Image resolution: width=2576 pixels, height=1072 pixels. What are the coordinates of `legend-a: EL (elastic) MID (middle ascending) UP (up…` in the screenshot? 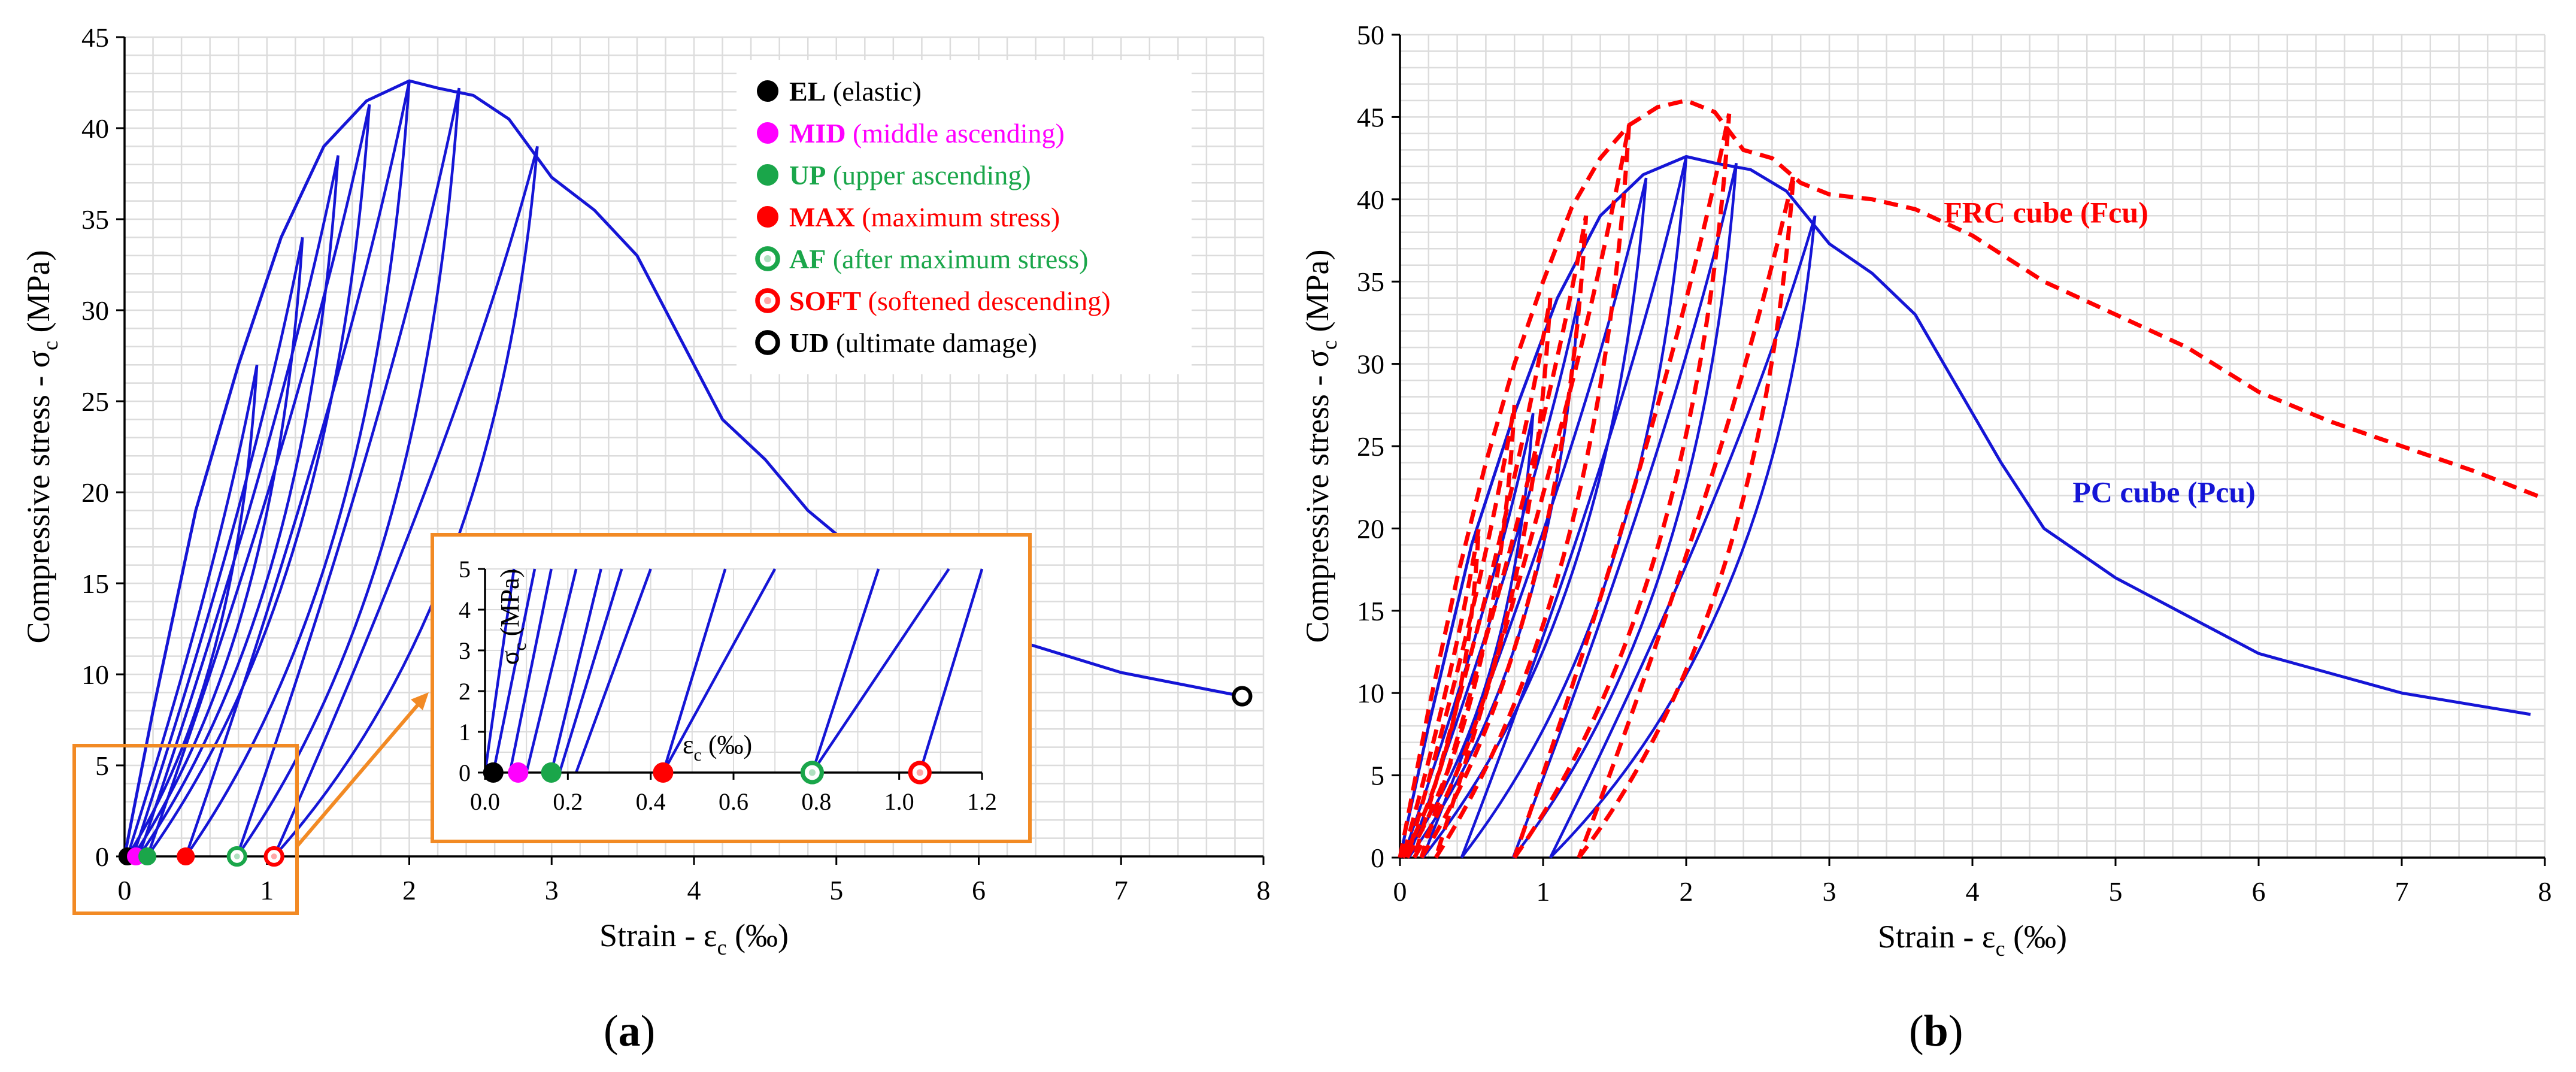 It's located at (964, 217).